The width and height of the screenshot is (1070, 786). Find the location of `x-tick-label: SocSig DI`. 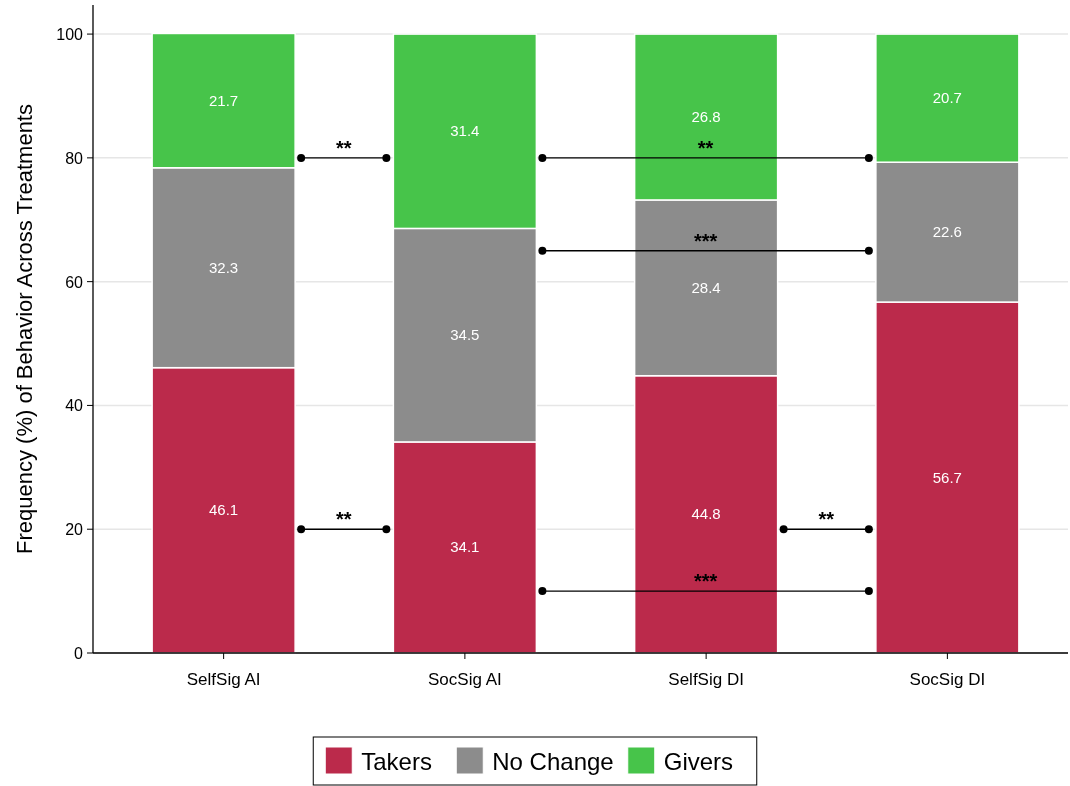

x-tick-label: SocSig DI is located at coordinates (947, 679).